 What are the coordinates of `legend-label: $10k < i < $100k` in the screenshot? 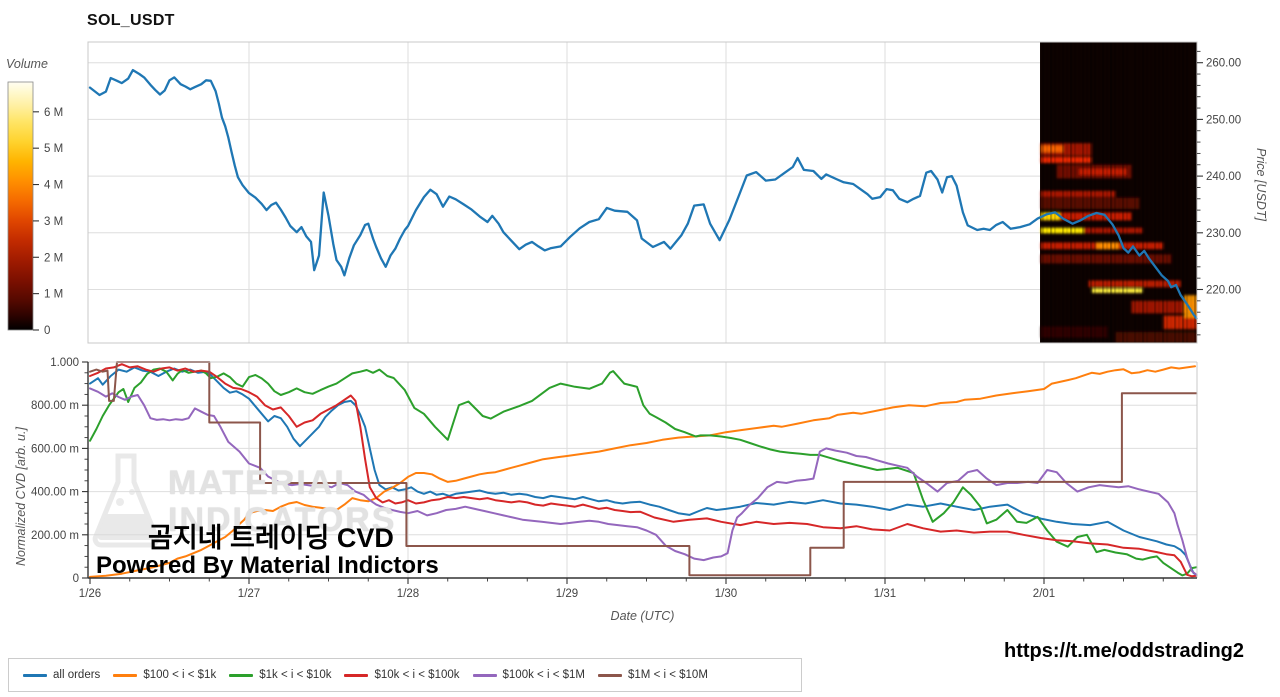 It's located at (417, 675).